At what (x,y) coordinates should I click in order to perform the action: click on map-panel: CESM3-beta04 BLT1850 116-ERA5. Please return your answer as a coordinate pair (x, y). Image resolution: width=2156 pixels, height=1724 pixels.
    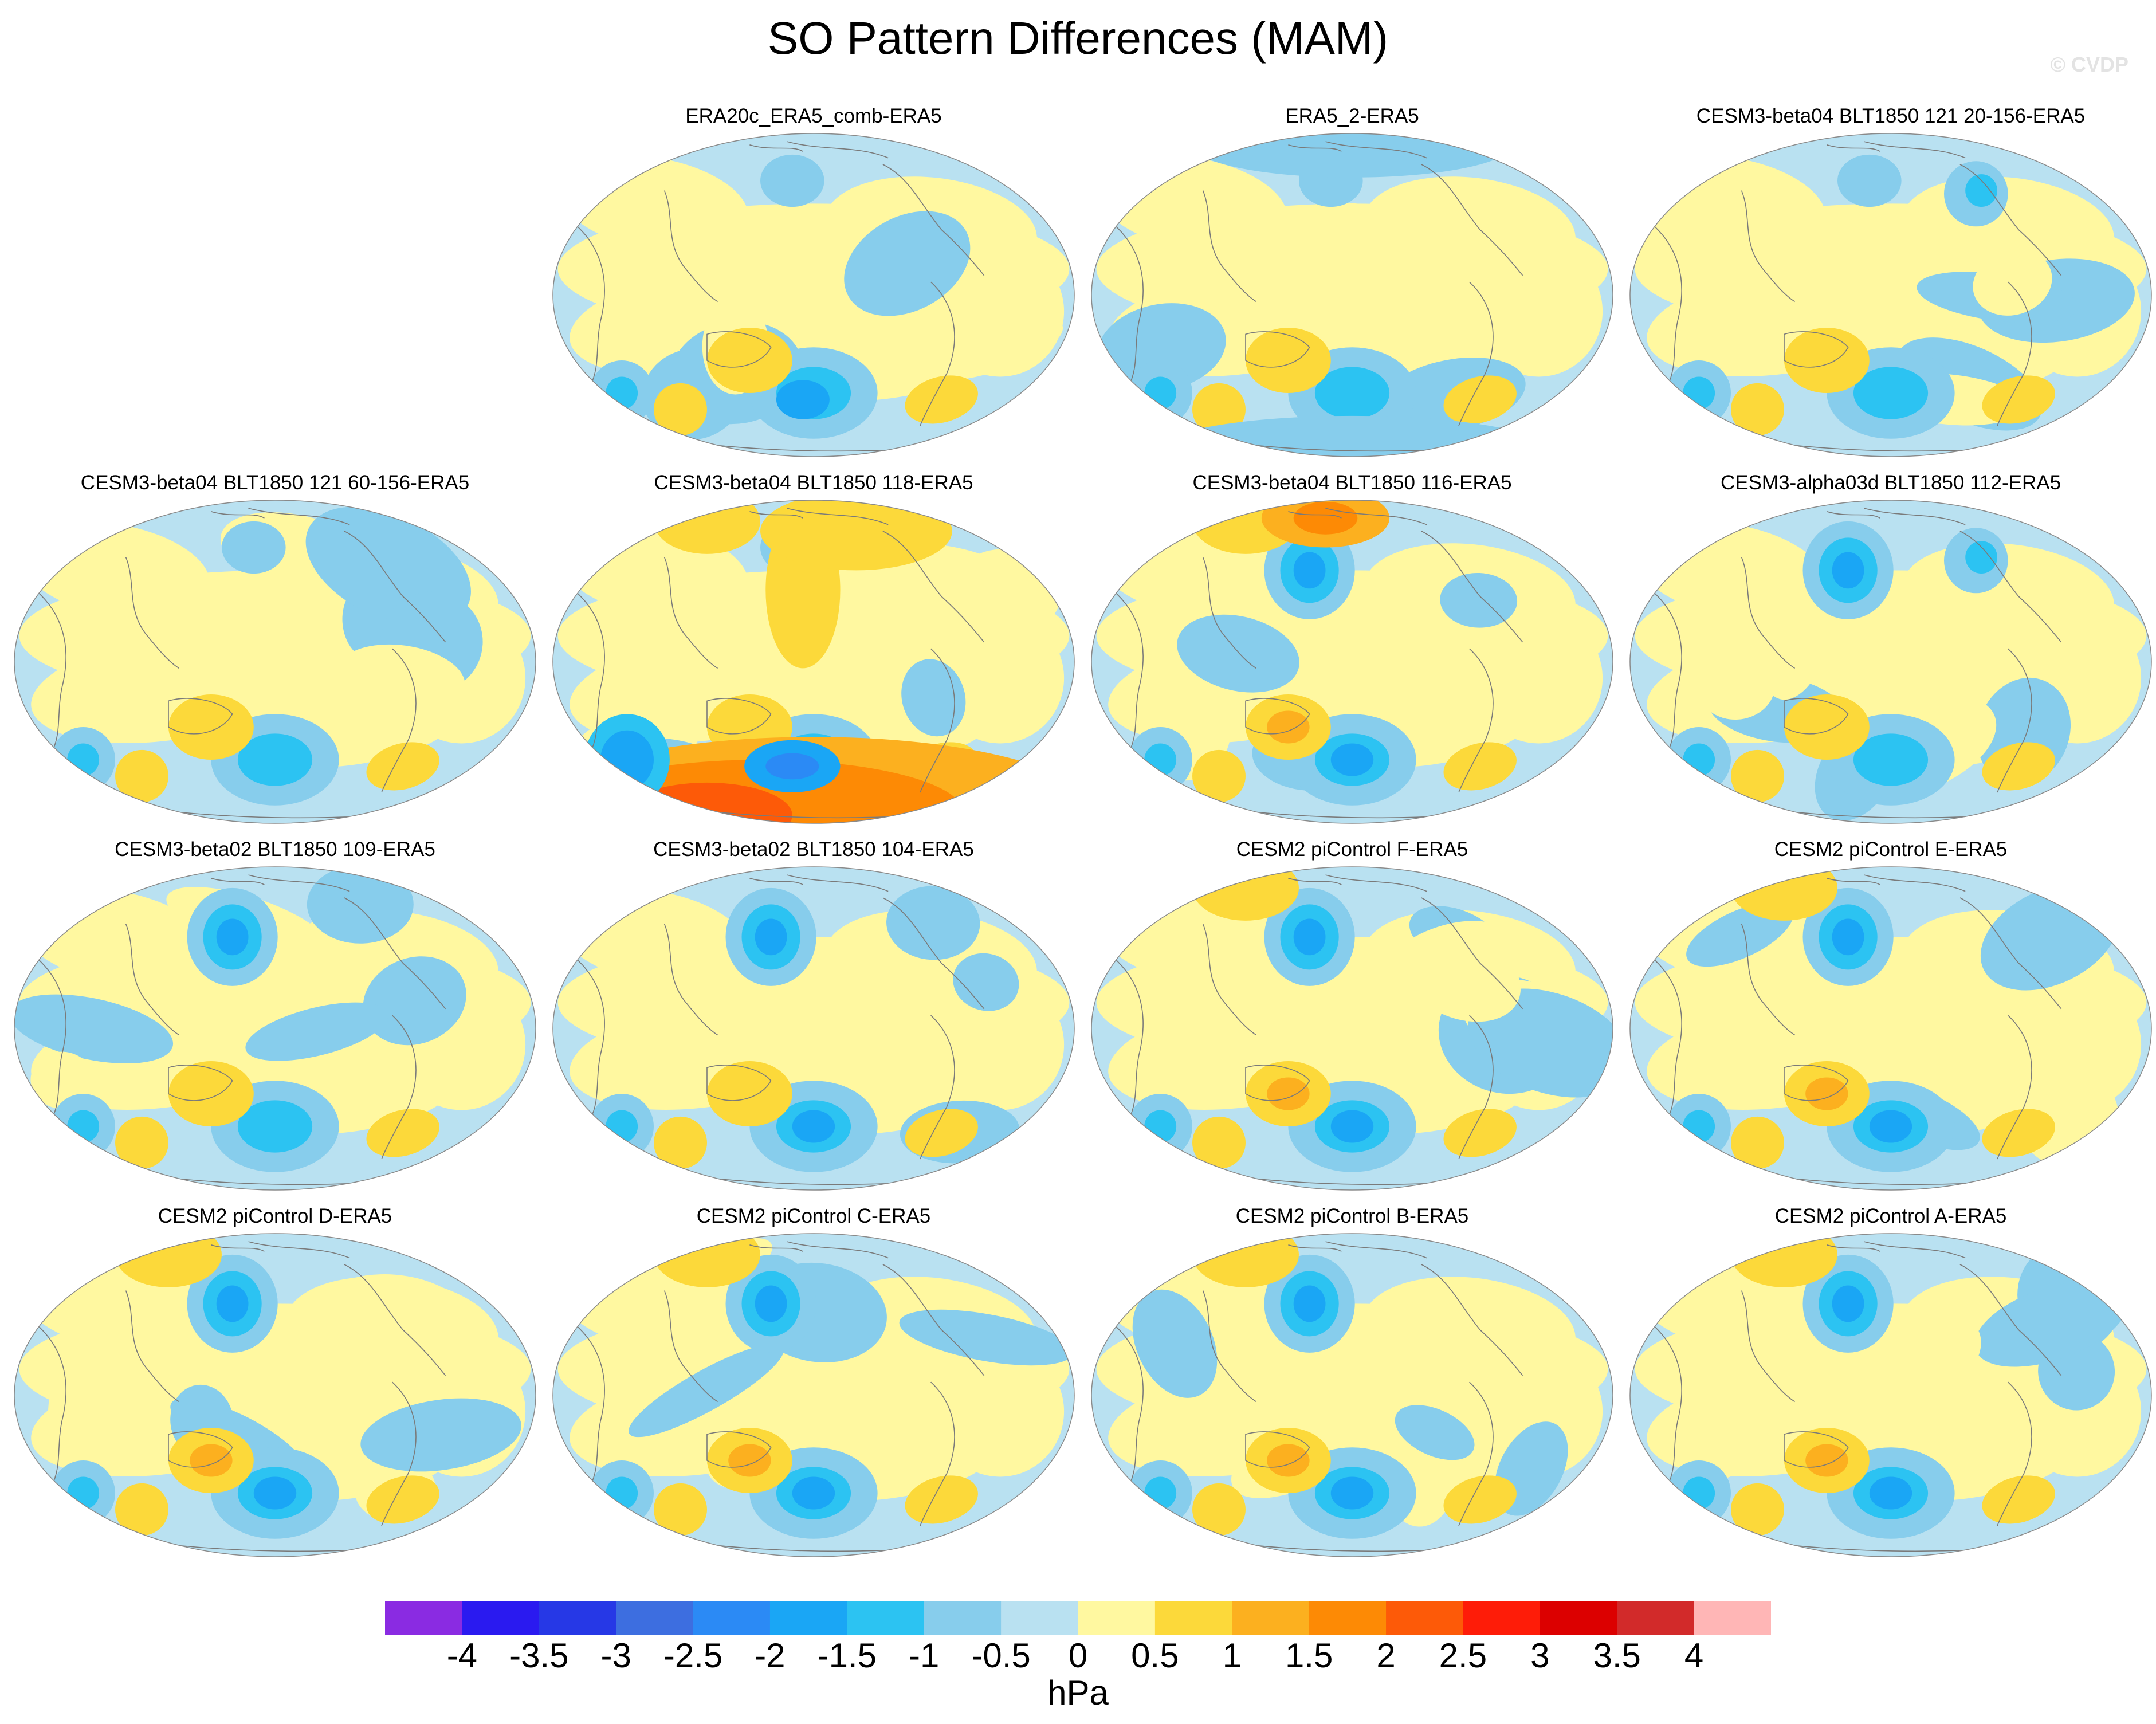
    Looking at the image, I should click on (1352, 654).